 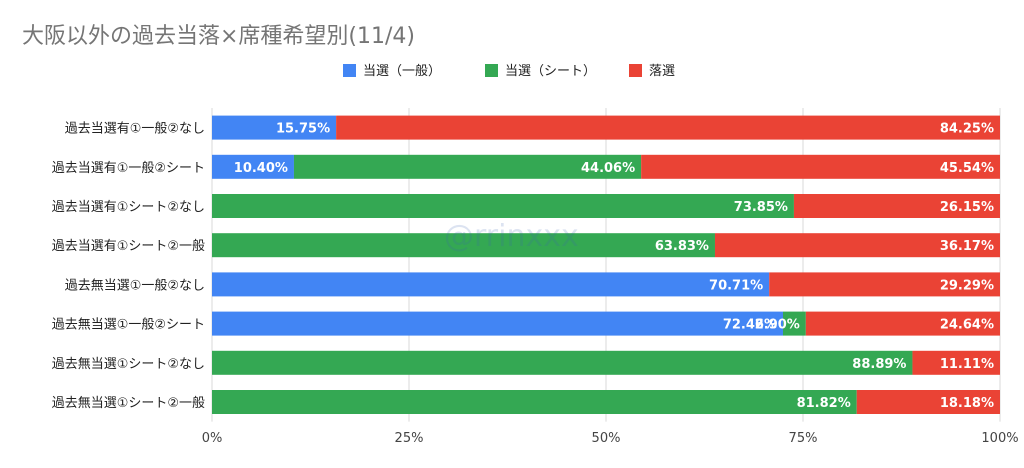 What do you see at coordinates (999, 438) in the screenshot?
I see `x-tick-label: 100%` at bounding box center [999, 438].